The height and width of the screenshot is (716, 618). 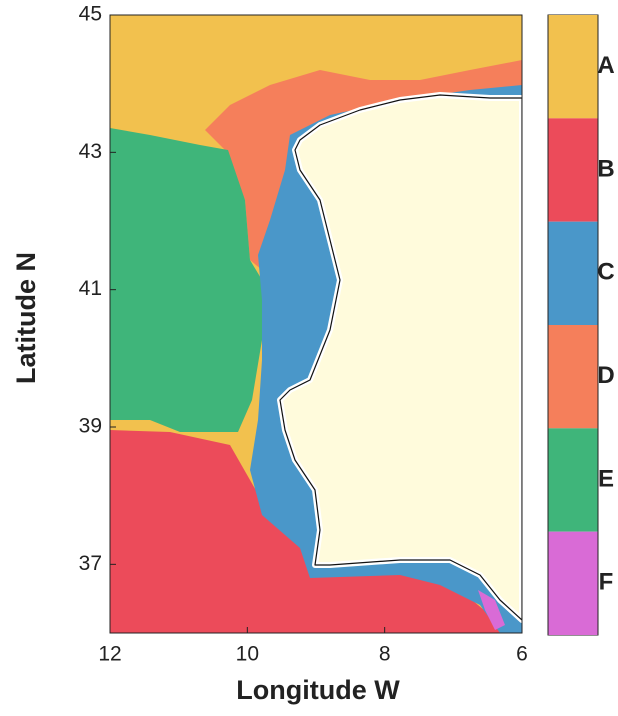 I want to click on legend-label: D, so click(x=605, y=375).